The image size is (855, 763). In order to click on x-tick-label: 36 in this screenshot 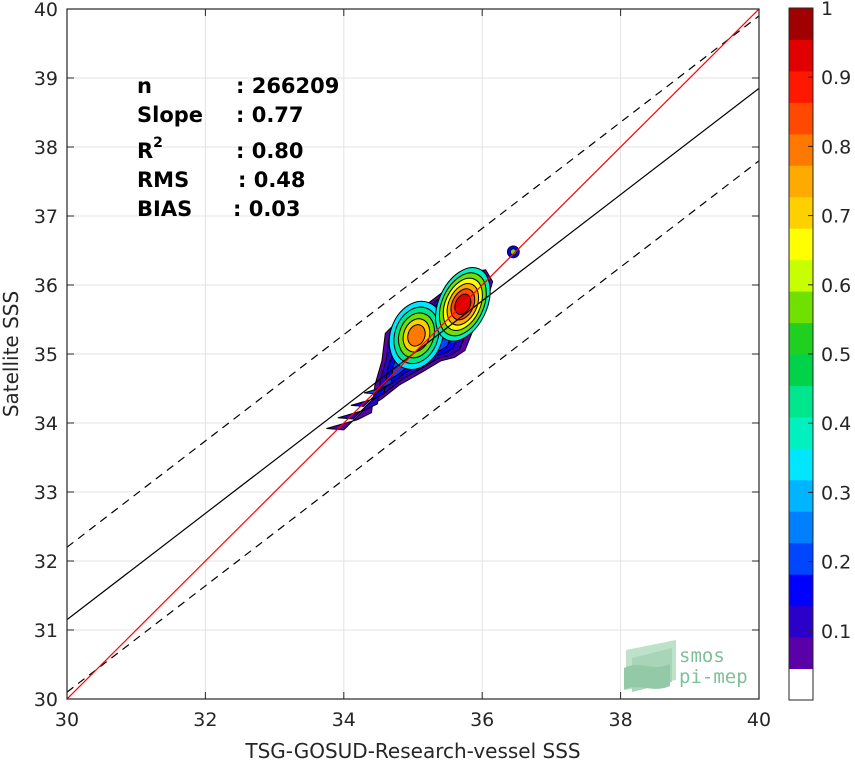, I will do `click(482, 720)`.